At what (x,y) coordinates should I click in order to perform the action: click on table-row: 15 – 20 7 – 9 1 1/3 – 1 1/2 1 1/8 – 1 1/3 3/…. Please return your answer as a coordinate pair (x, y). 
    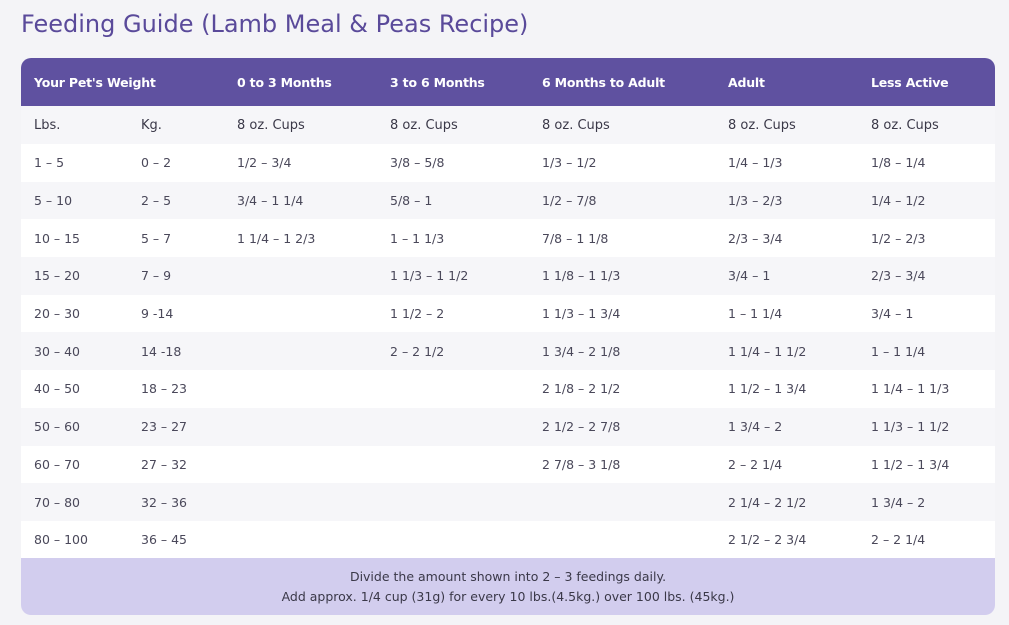
    Looking at the image, I should click on (508, 276).